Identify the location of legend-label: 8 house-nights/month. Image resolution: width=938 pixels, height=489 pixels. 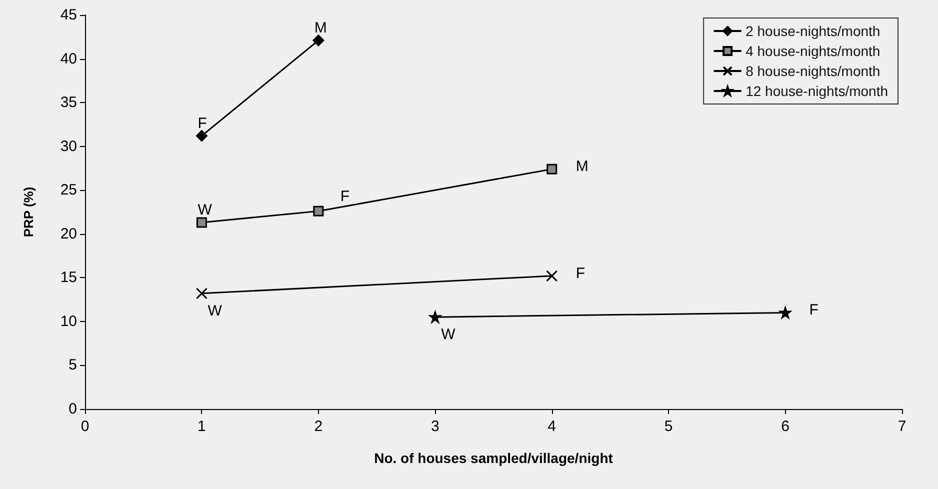
(813, 71).